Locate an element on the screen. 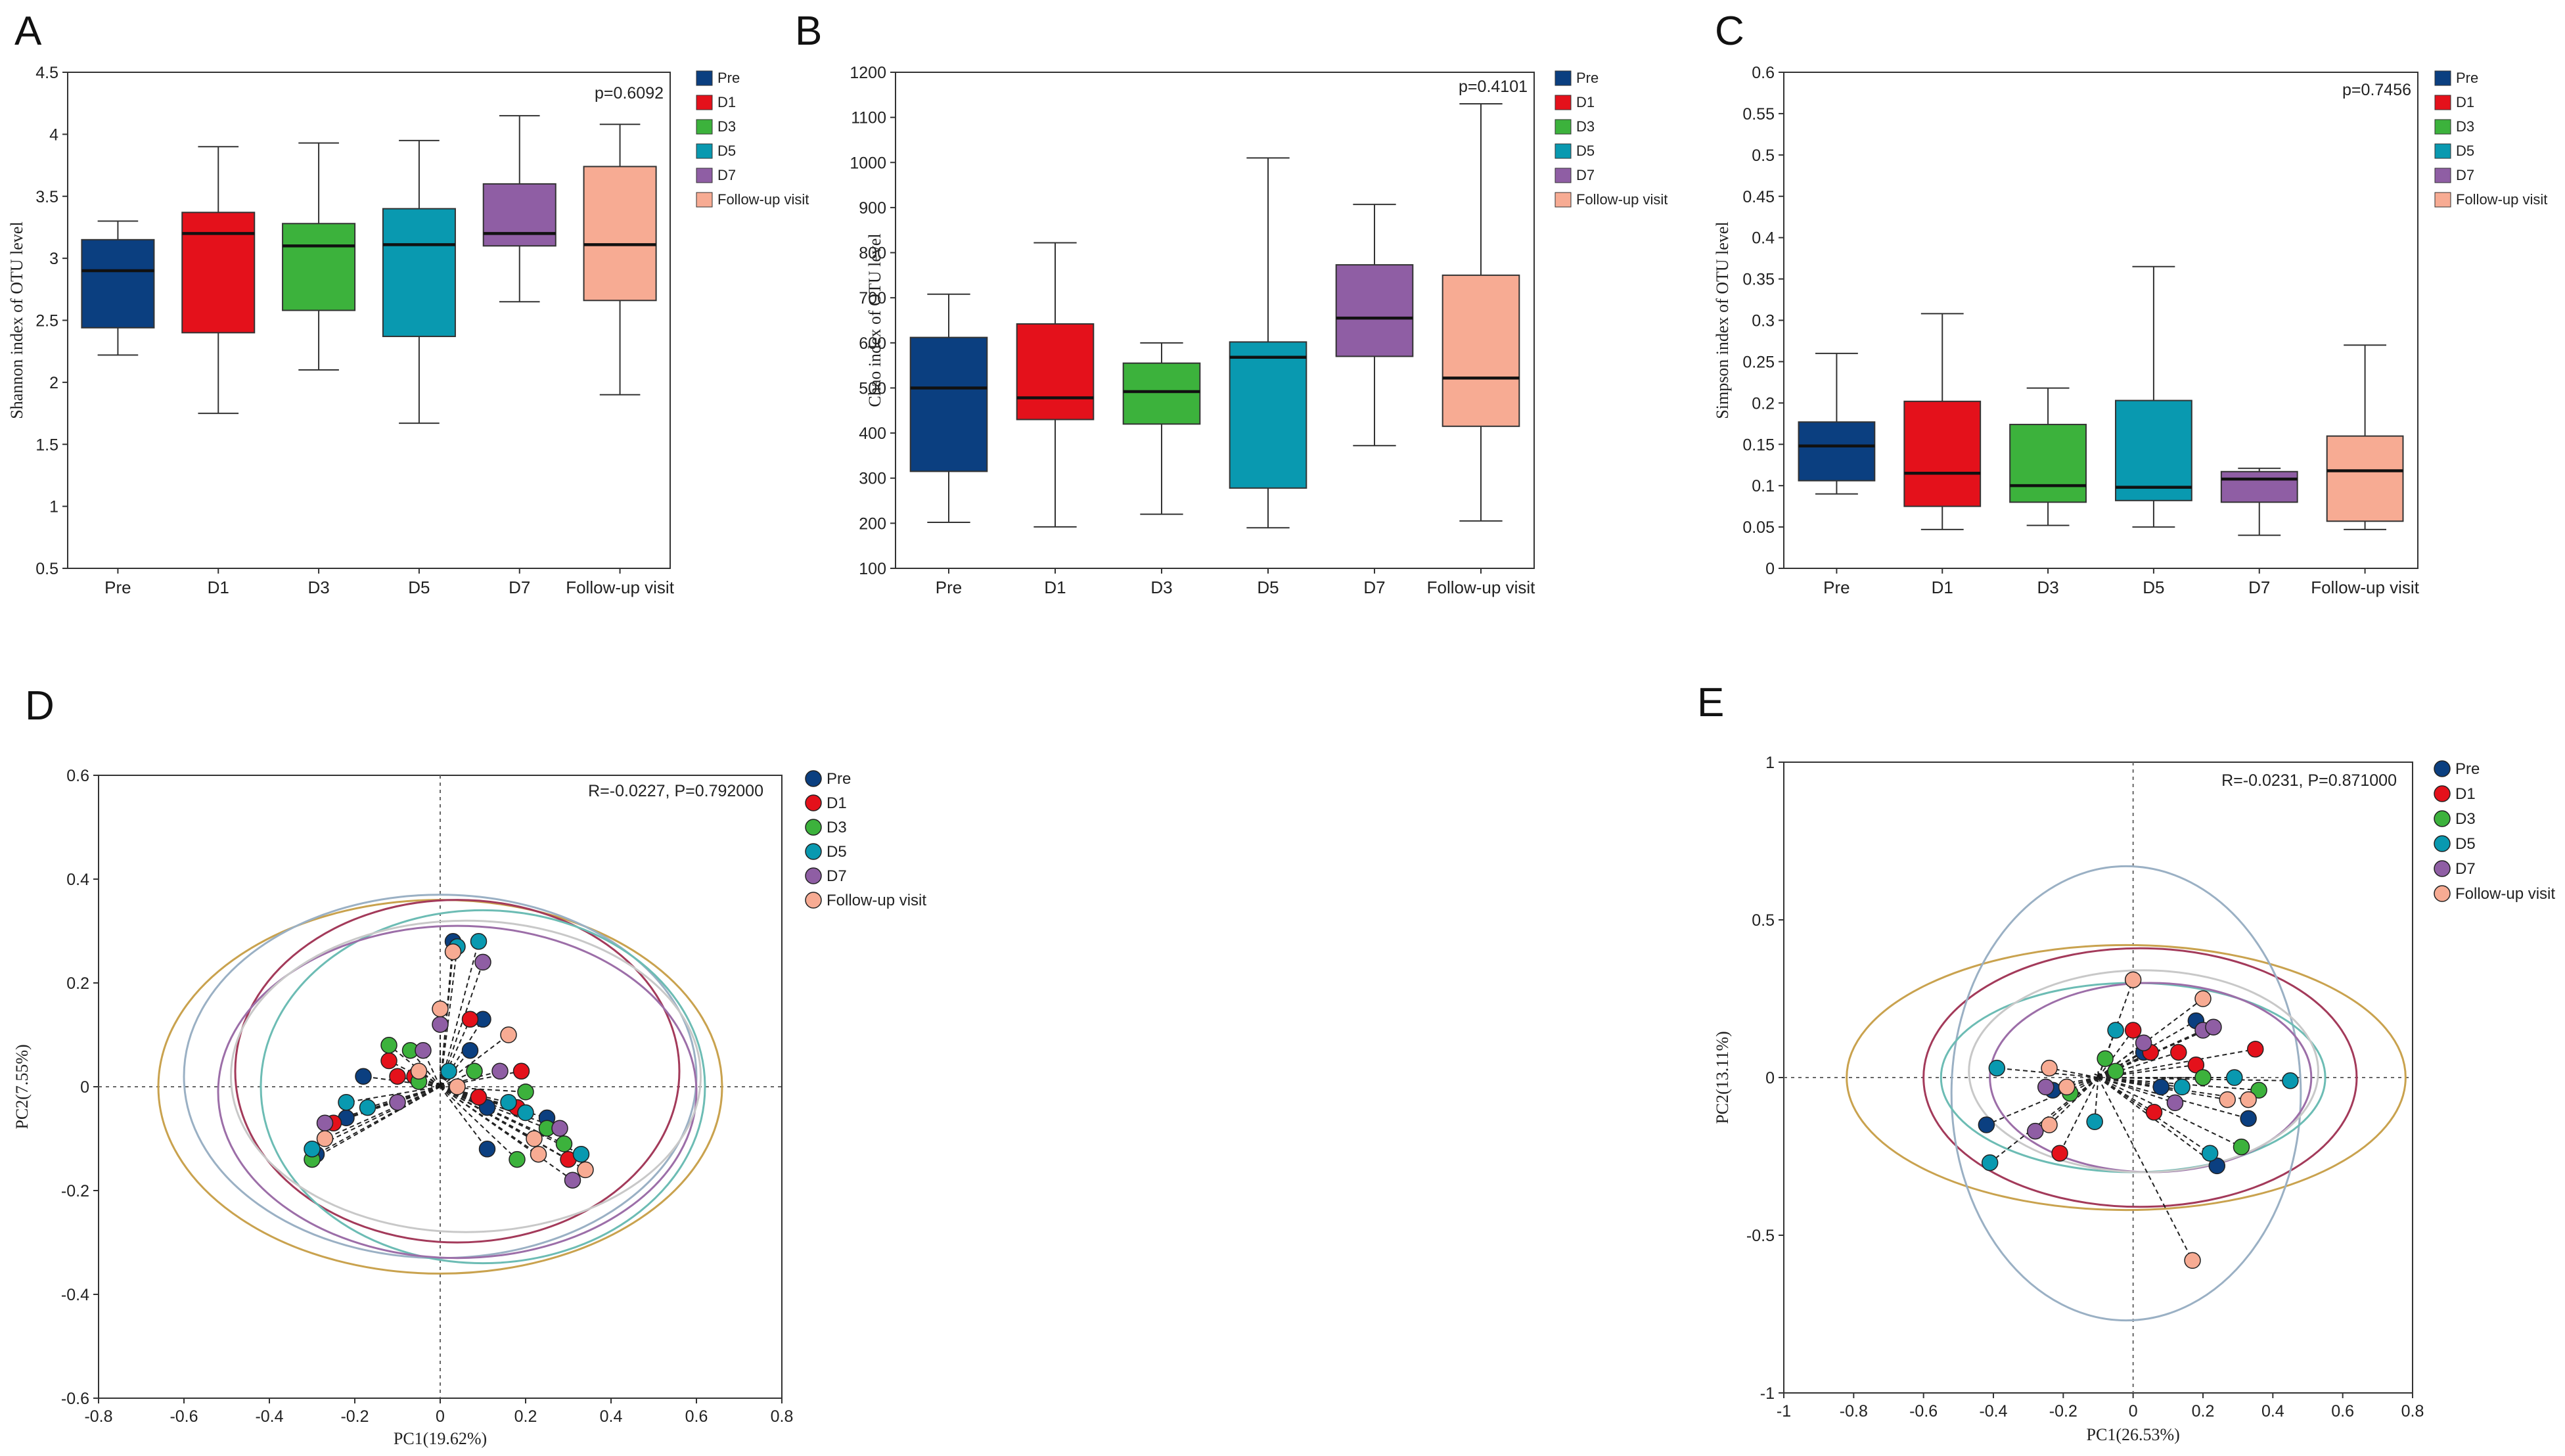  chart-d-x-tick-label: 0.8 is located at coordinates (782, 1416).